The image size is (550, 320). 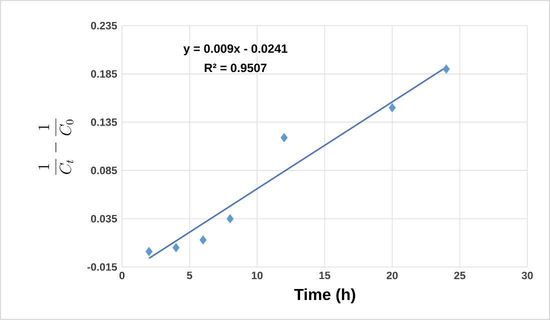 What do you see at coordinates (189, 276) in the screenshot?
I see `x-tick-label: 5` at bounding box center [189, 276].